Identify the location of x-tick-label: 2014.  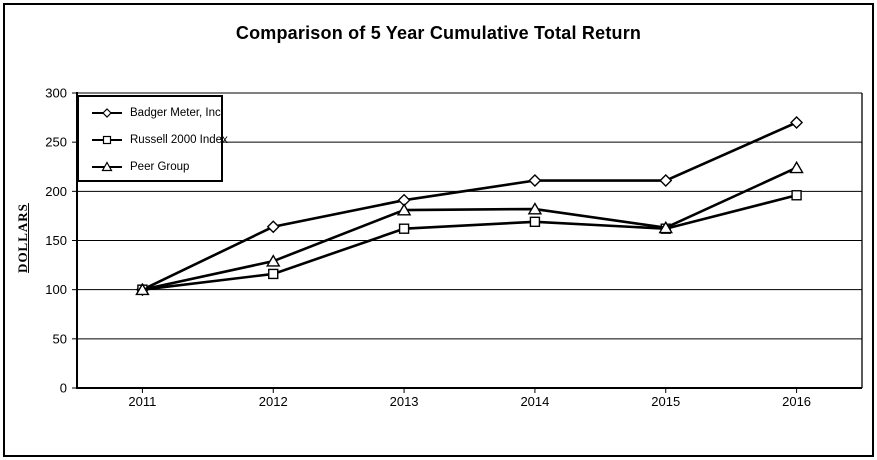
(534, 401).